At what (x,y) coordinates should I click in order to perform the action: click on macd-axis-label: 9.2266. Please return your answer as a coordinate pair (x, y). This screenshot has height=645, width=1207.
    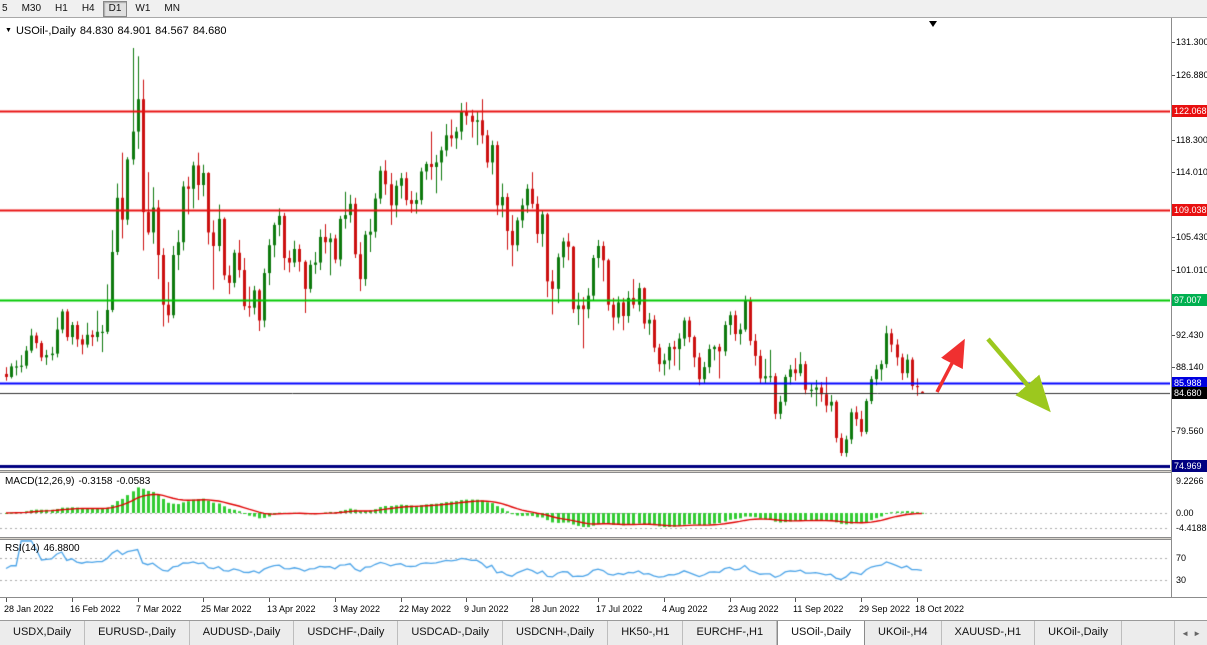
    Looking at the image, I should click on (1190, 481).